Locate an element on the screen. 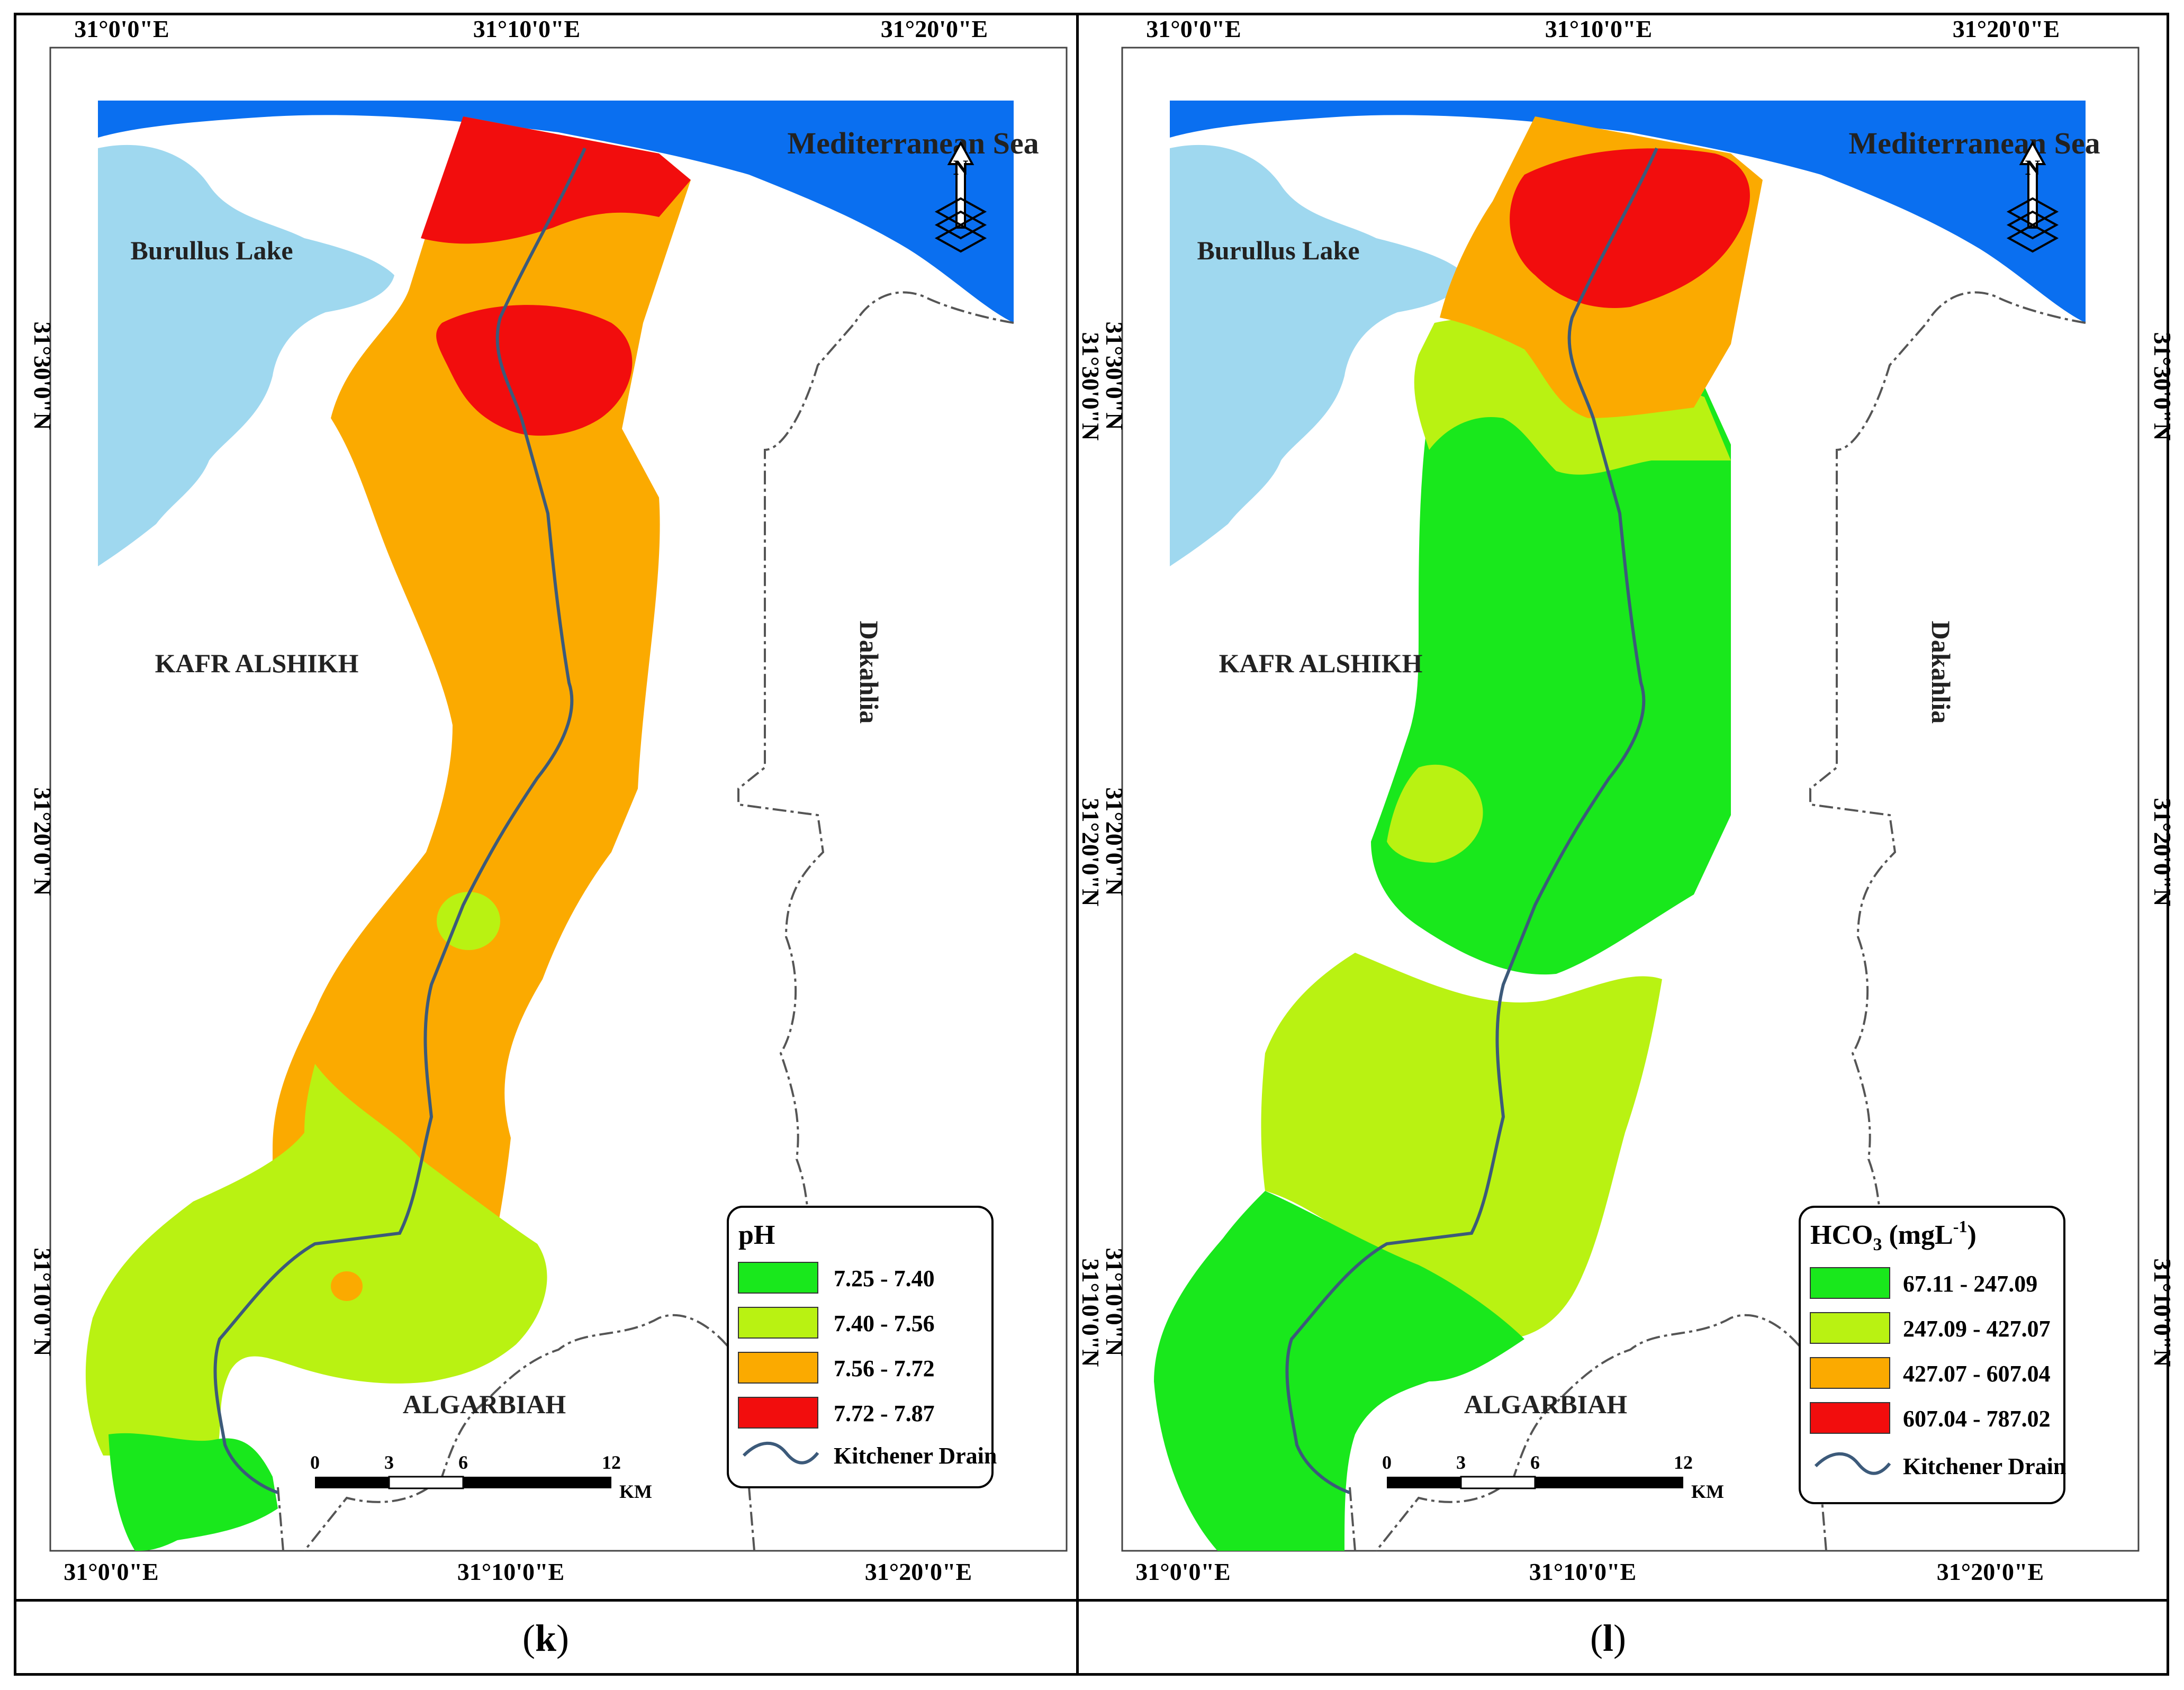 The width and height of the screenshot is (2184, 1690). caption-k-open: ( is located at coordinates (528, 1638).